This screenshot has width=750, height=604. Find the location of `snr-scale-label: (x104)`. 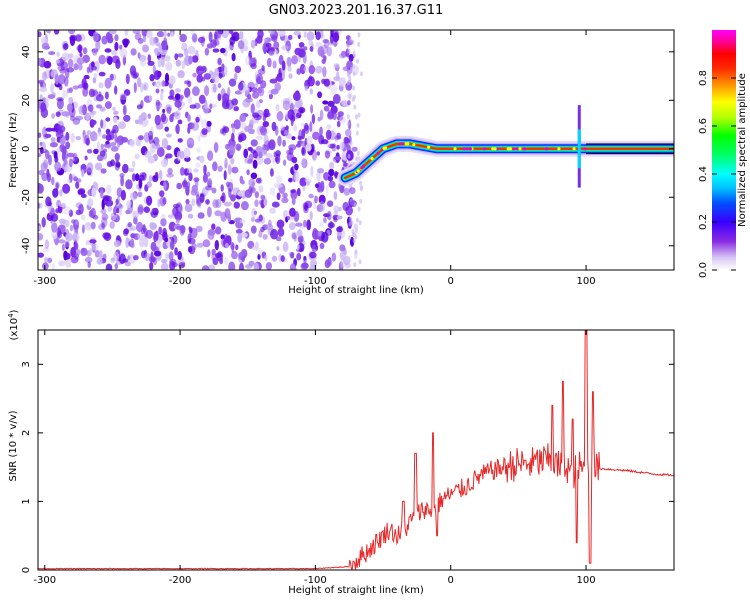

snr-scale-label: (x104) is located at coordinates (13, 324).